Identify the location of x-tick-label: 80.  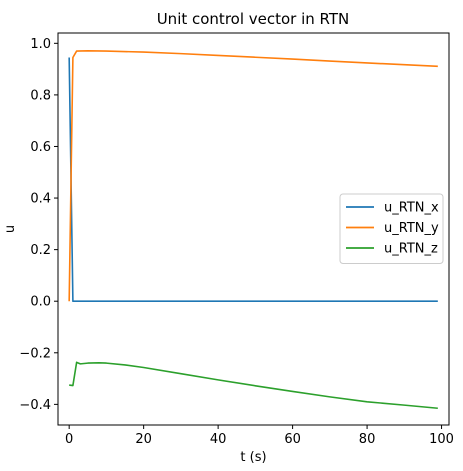
(367, 439).